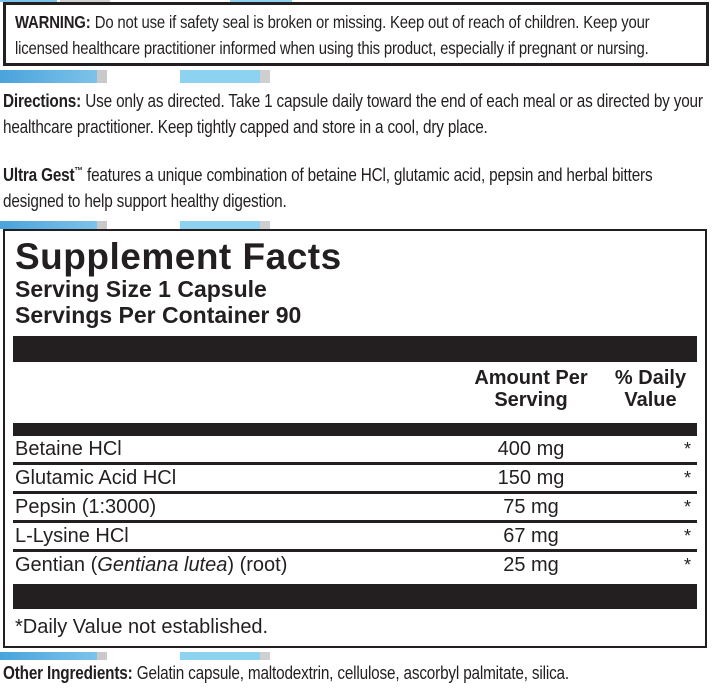 The height and width of the screenshot is (689, 713). Describe the element at coordinates (85, 1) in the screenshot. I see `top-edge-gray-mark` at that location.